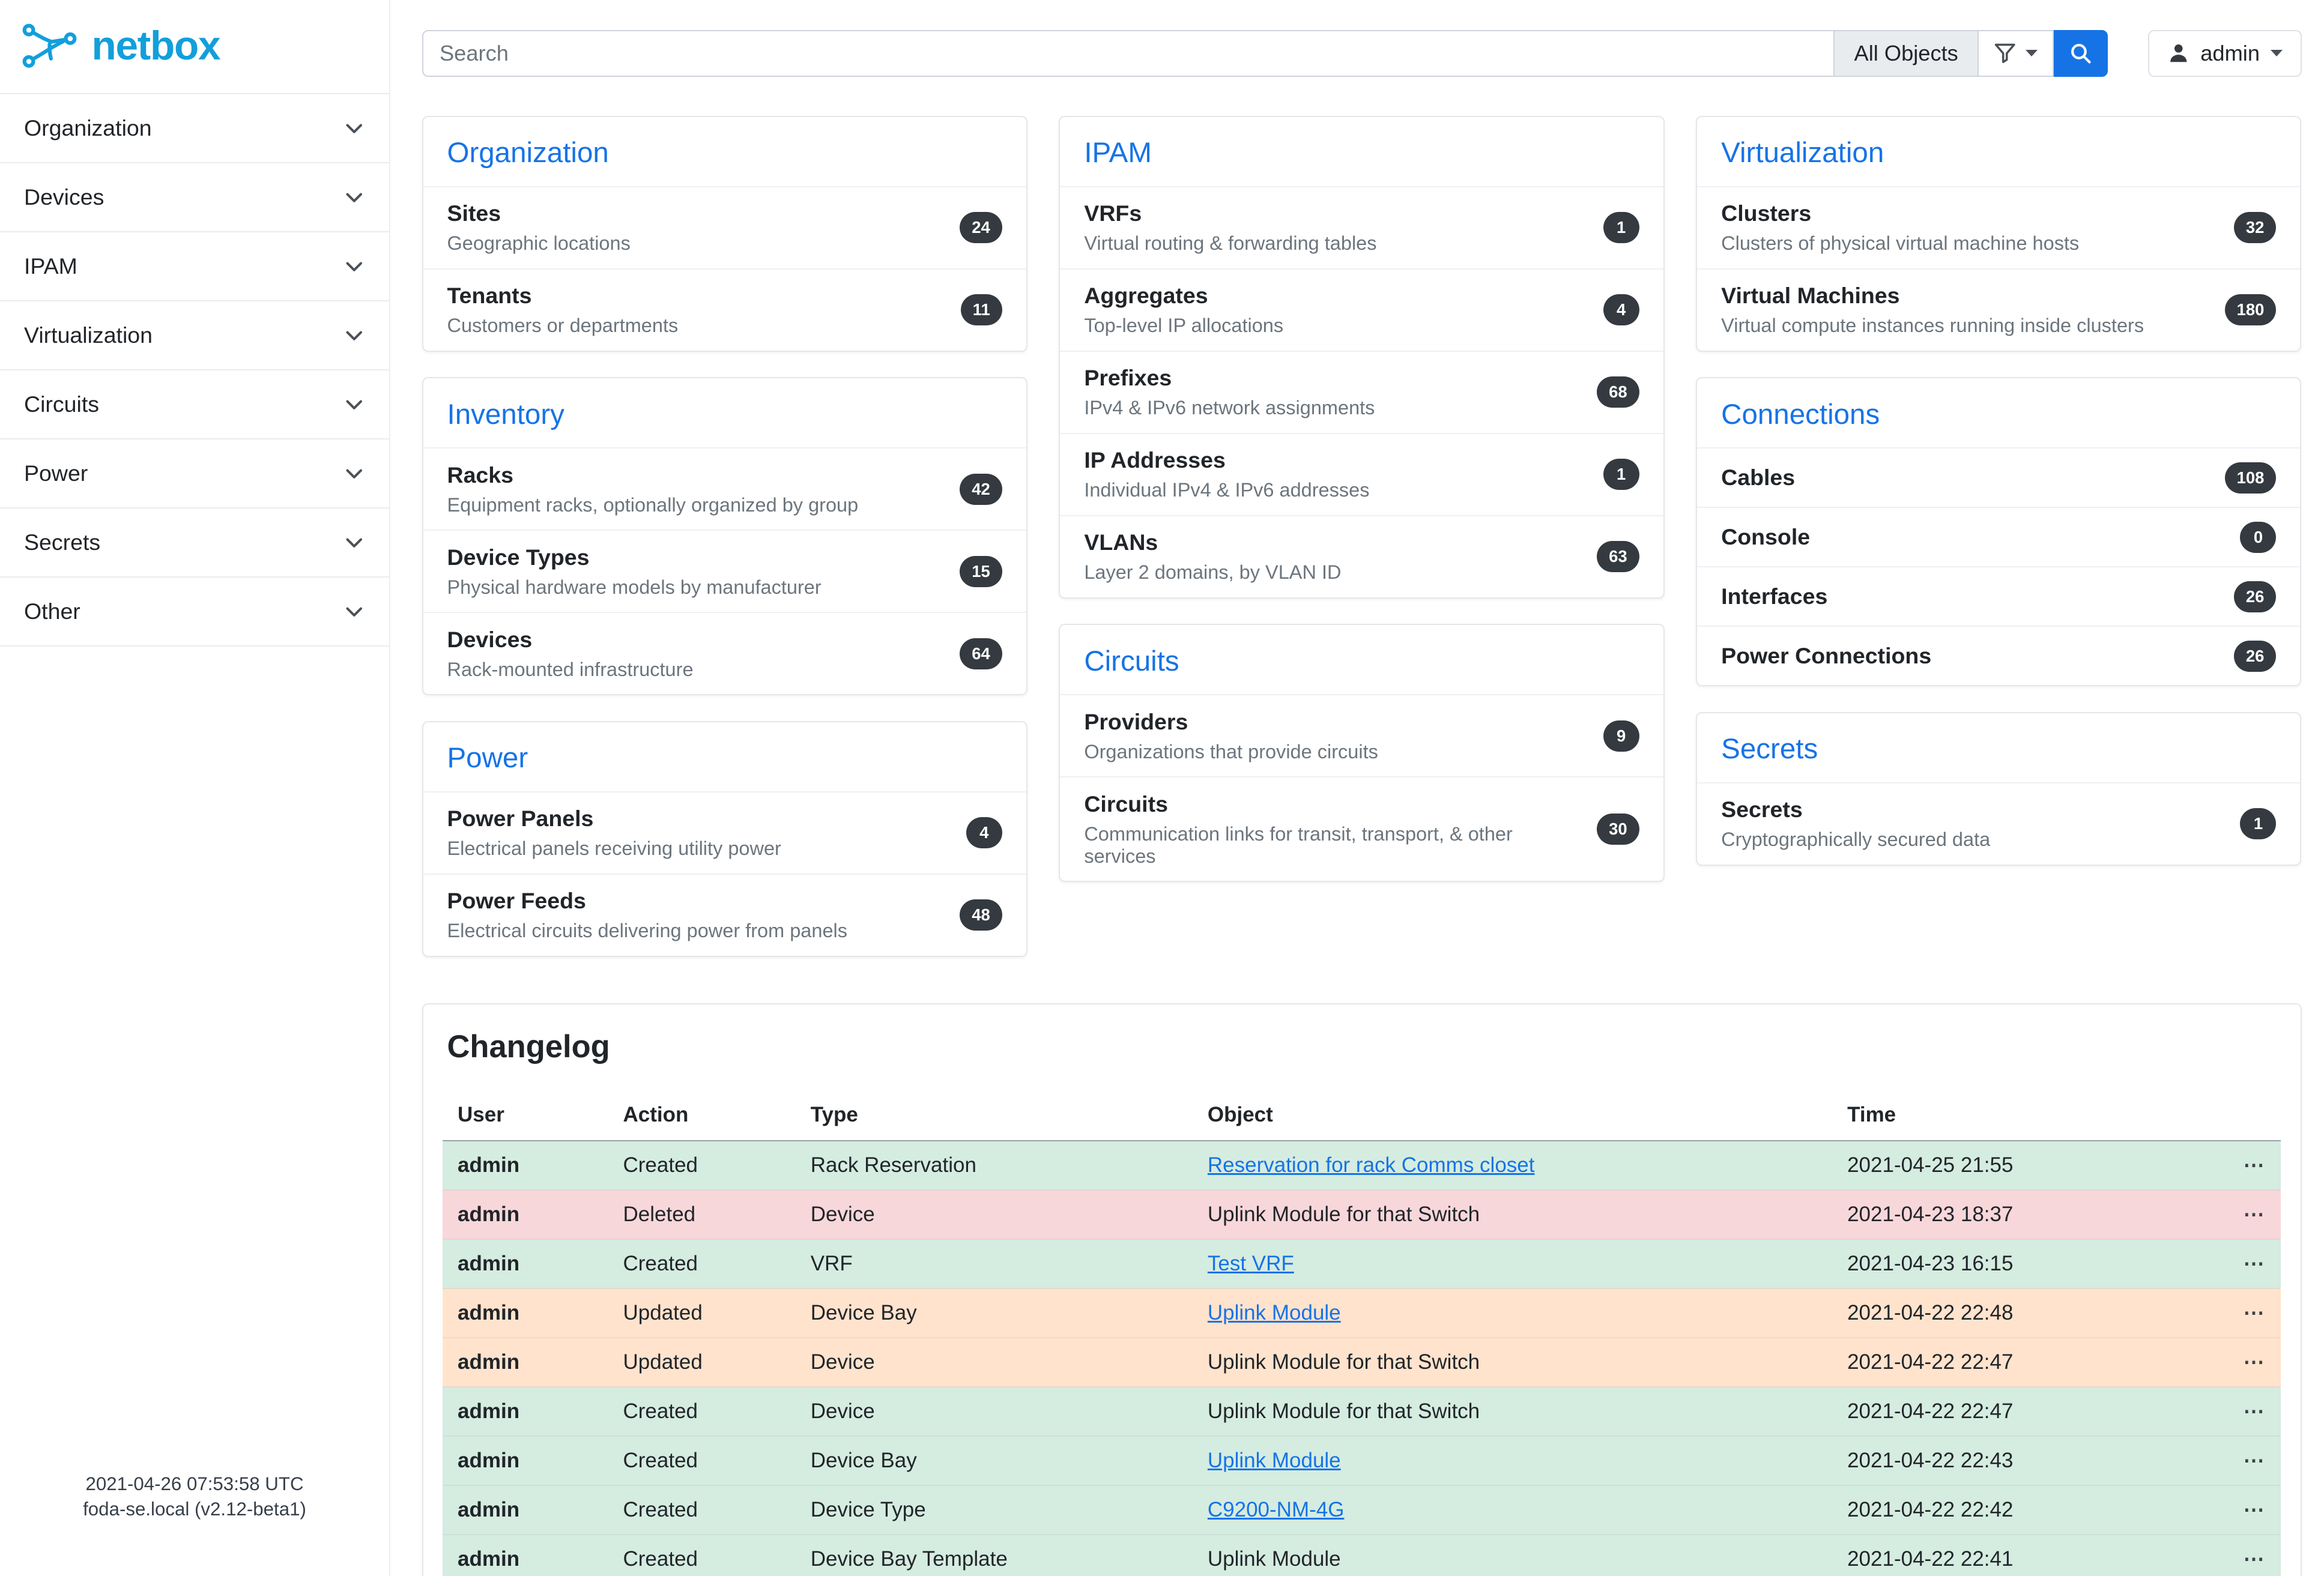 The height and width of the screenshot is (1576, 2324). What do you see at coordinates (195, 612) in the screenshot?
I see `sidebar-item-other: Other` at bounding box center [195, 612].